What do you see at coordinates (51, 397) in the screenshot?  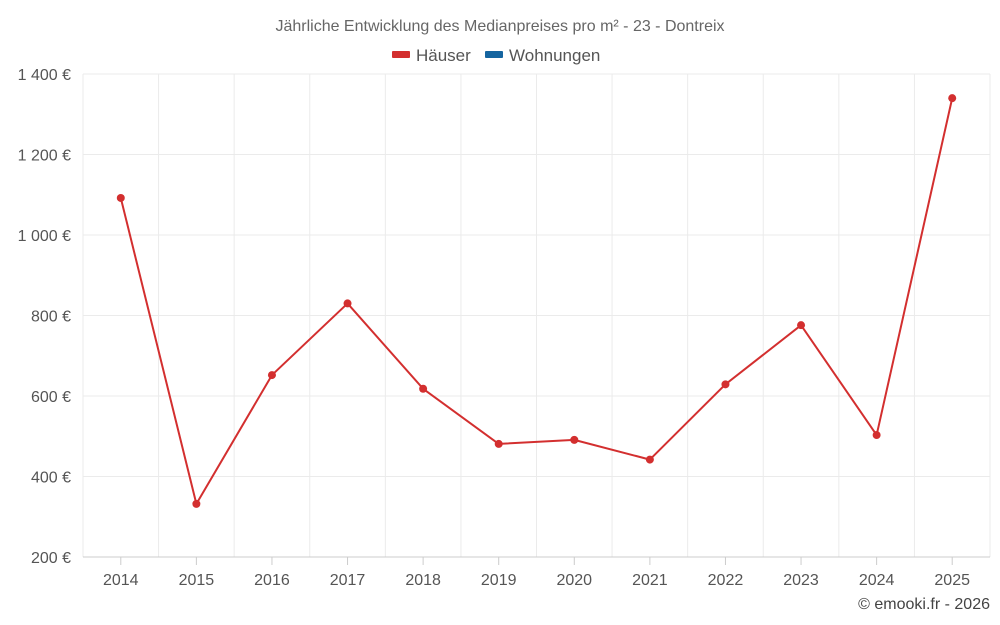 I see `y-tick-label: 600 €` at bounding box center [51, 397].